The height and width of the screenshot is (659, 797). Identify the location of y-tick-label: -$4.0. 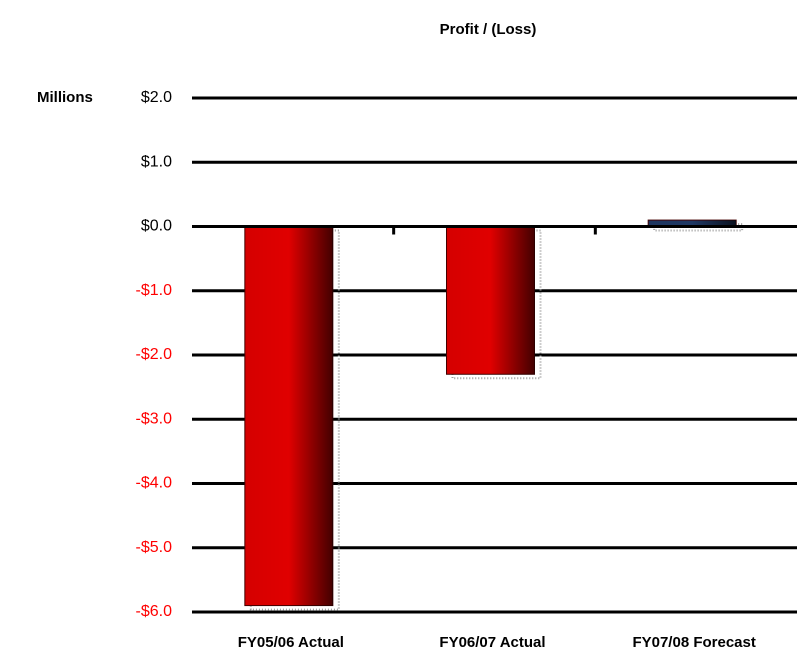
(154, 483).